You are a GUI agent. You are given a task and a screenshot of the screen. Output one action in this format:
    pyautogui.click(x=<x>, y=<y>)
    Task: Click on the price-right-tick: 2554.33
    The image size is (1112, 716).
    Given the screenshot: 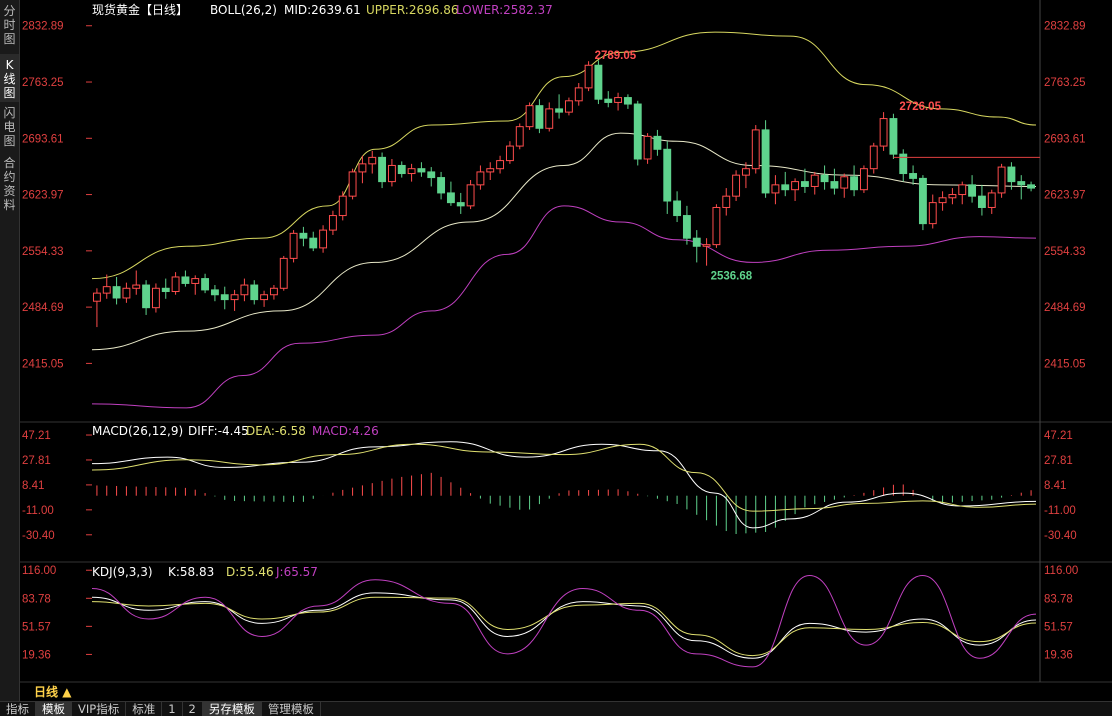 What is the action you would take?
    pyautogui.click(x=1065, y=252)
    